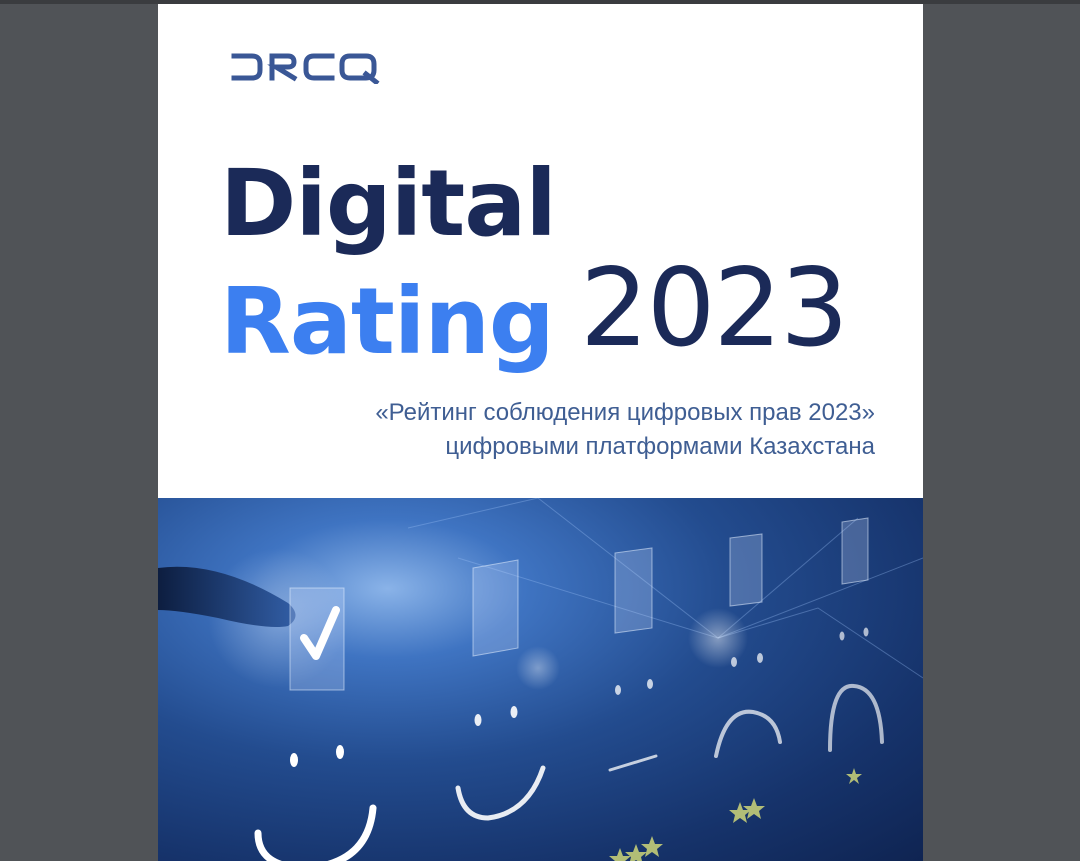  Describe the element at coordinates (633, 725) in the screenshot. I see `neutral-face-icon` at that location.